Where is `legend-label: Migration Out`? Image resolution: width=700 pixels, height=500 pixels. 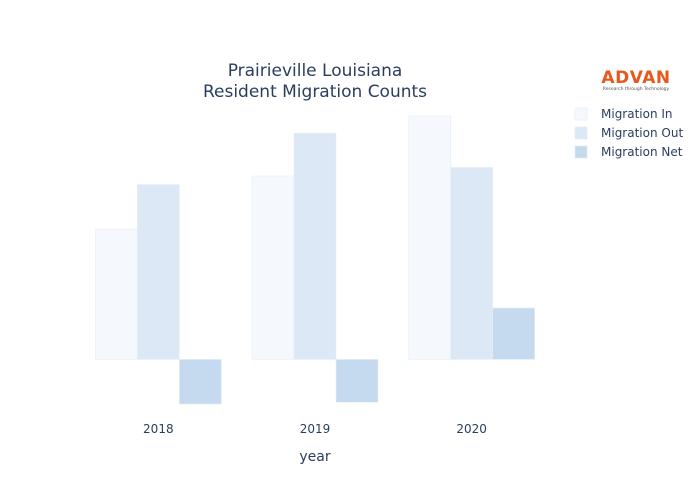
legend-label: Migration Out is located at coordinates (642, 133).